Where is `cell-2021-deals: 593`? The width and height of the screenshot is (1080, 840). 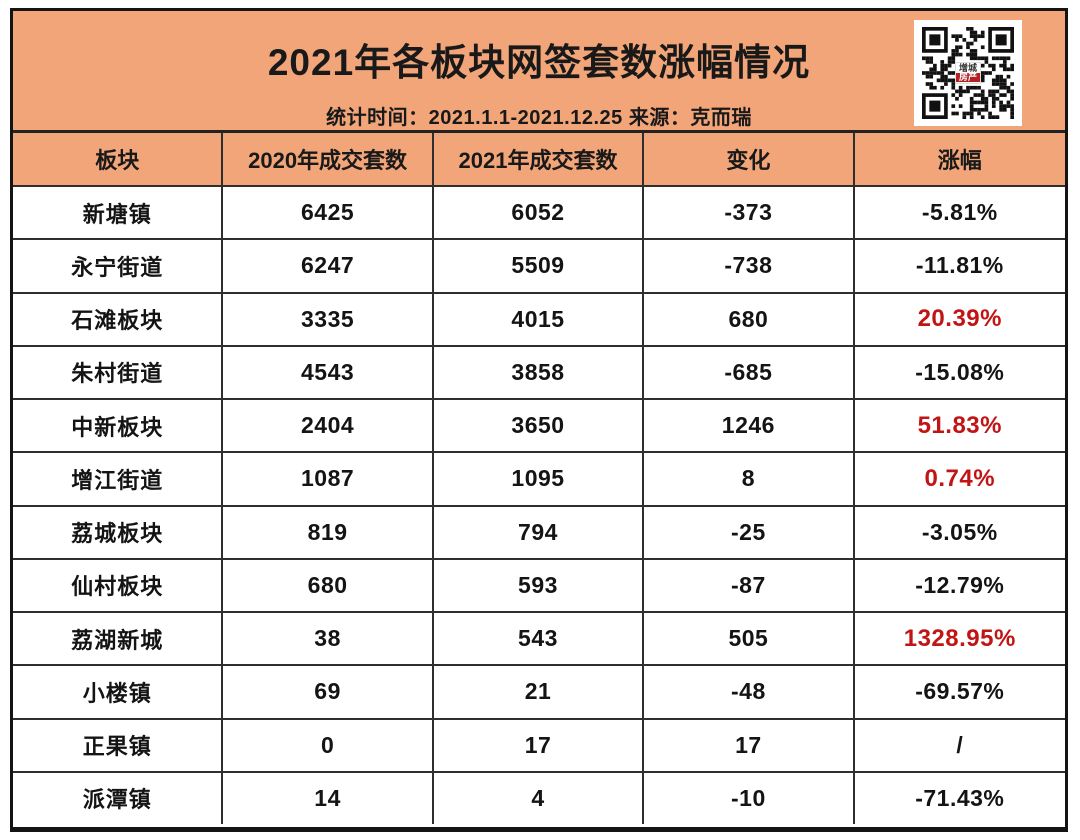
cell-2021-deals: 593 is located at coordinates (539, 585).